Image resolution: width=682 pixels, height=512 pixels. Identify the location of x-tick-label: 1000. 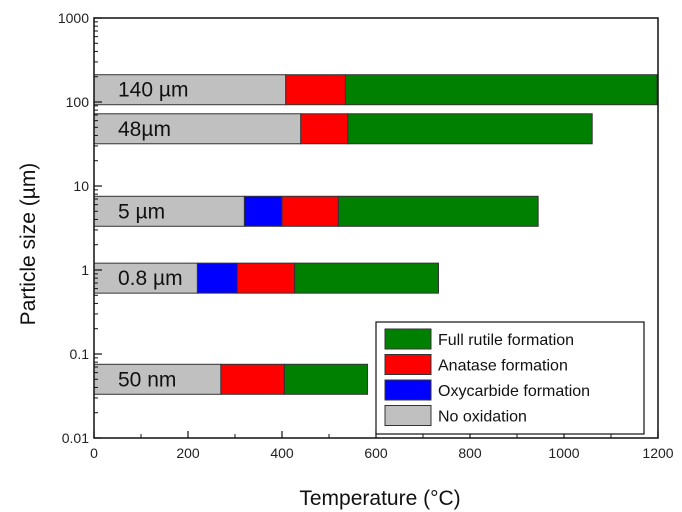
(563, 453).